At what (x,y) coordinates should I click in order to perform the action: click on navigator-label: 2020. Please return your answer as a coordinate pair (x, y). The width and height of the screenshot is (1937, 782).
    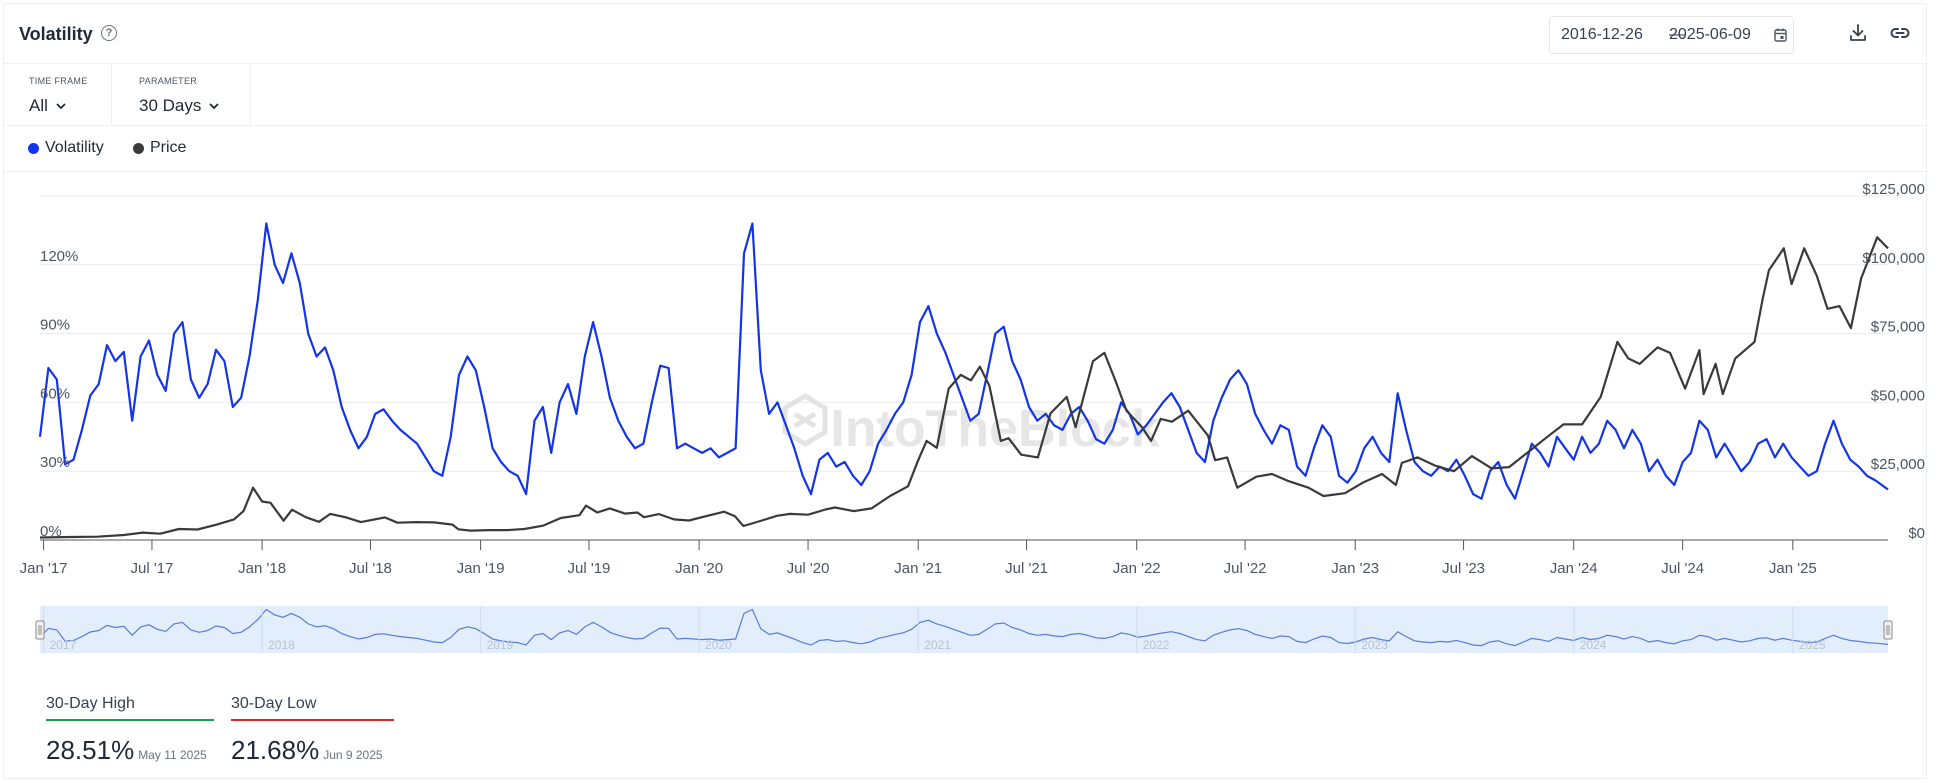
    Looking at the image, I should click on (718, 645).